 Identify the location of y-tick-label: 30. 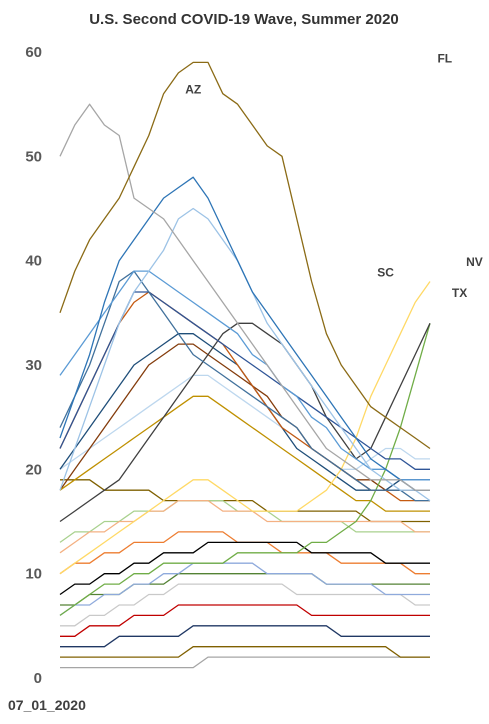
(33, 365).